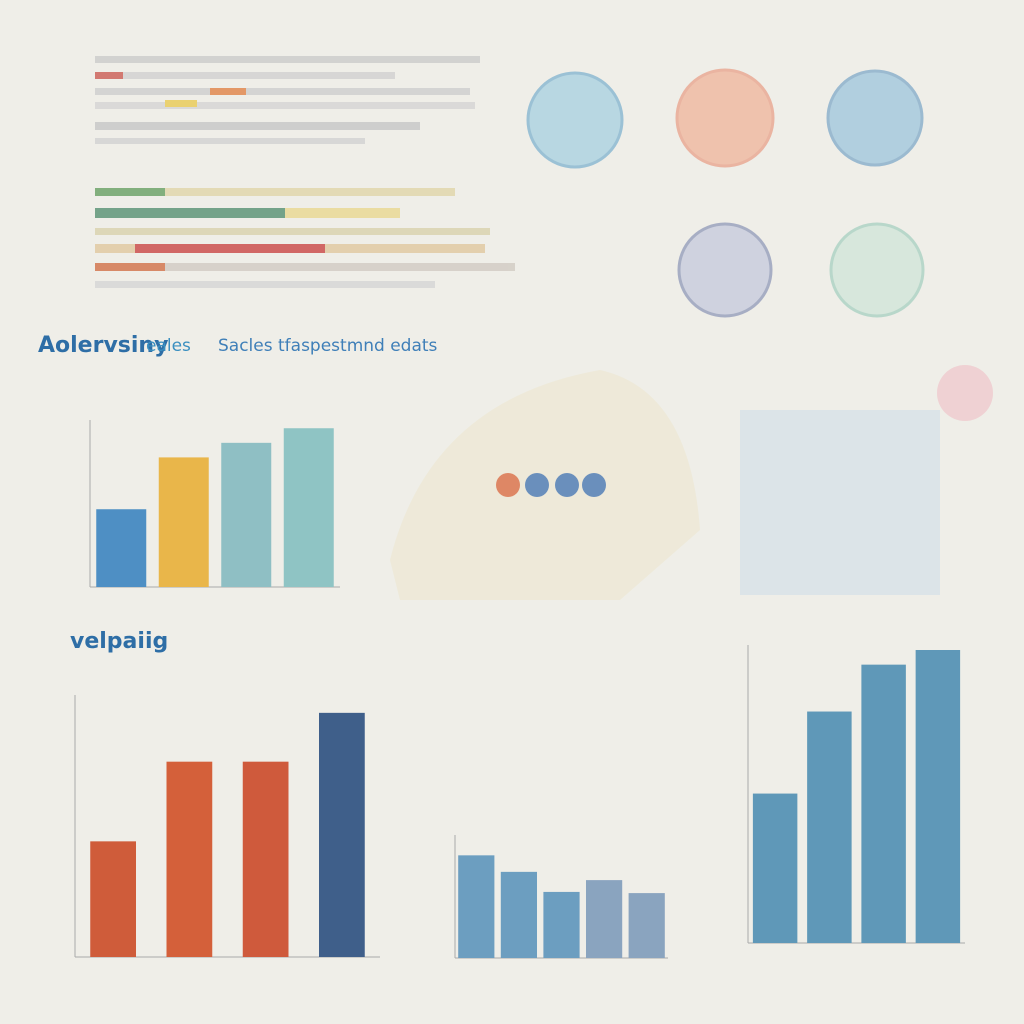  I want to click on decor-stripes, so click(305, 172).